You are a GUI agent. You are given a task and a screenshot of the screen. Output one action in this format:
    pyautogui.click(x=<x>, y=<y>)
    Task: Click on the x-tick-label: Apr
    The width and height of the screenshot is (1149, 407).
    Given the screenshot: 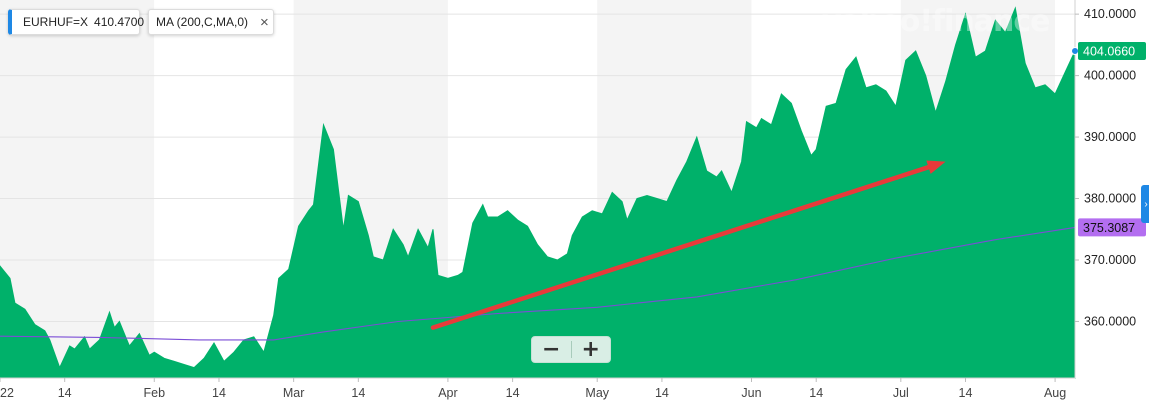 What is the action you would take?
    pyautogui.click(x=447, y=393)
    